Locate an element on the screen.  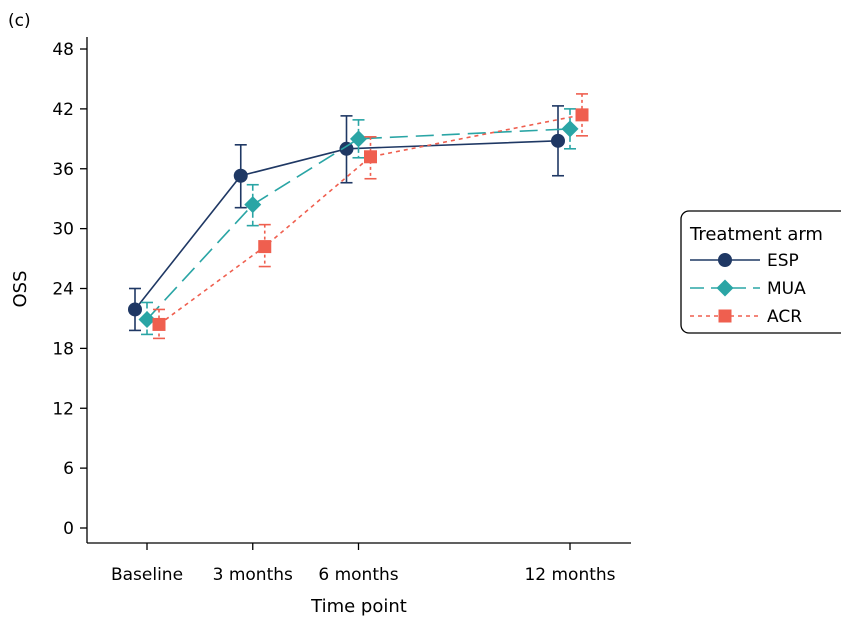
y-tick-label: 36 is located at coordinates (63, 170).